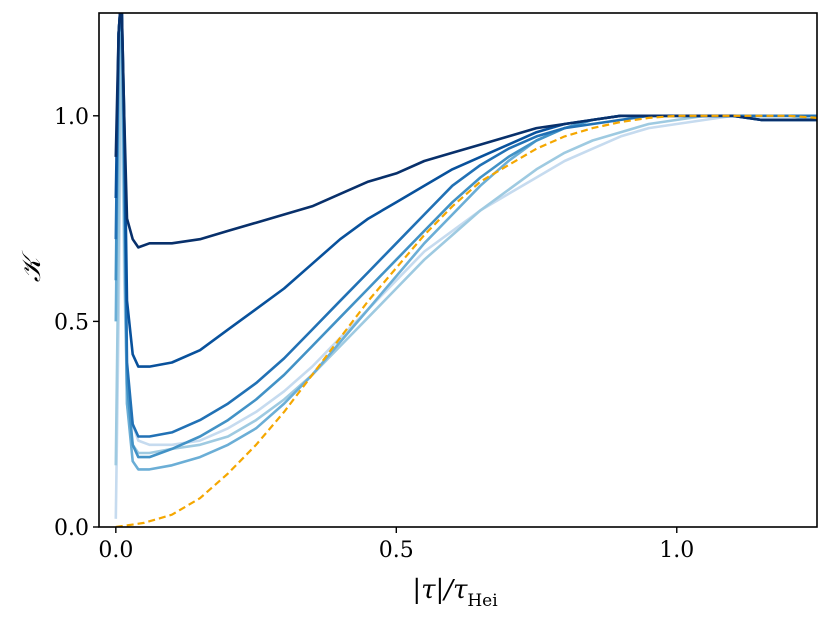 This screenshot has height=619, width=830. I want to click on y-axis-label: 𝒦, so click(32, 266).